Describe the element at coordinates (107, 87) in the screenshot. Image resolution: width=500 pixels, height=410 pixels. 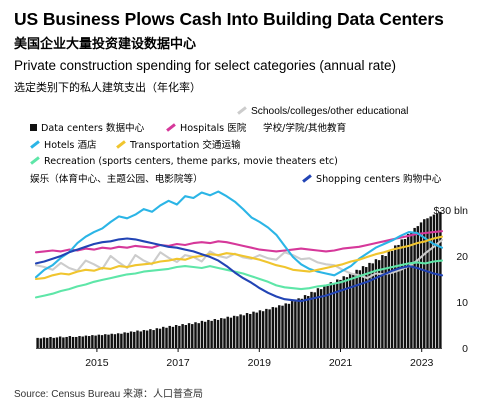
I see `chart-subtitle-cn: 选定类别下的私人建筑支出（年化率）` at that location.